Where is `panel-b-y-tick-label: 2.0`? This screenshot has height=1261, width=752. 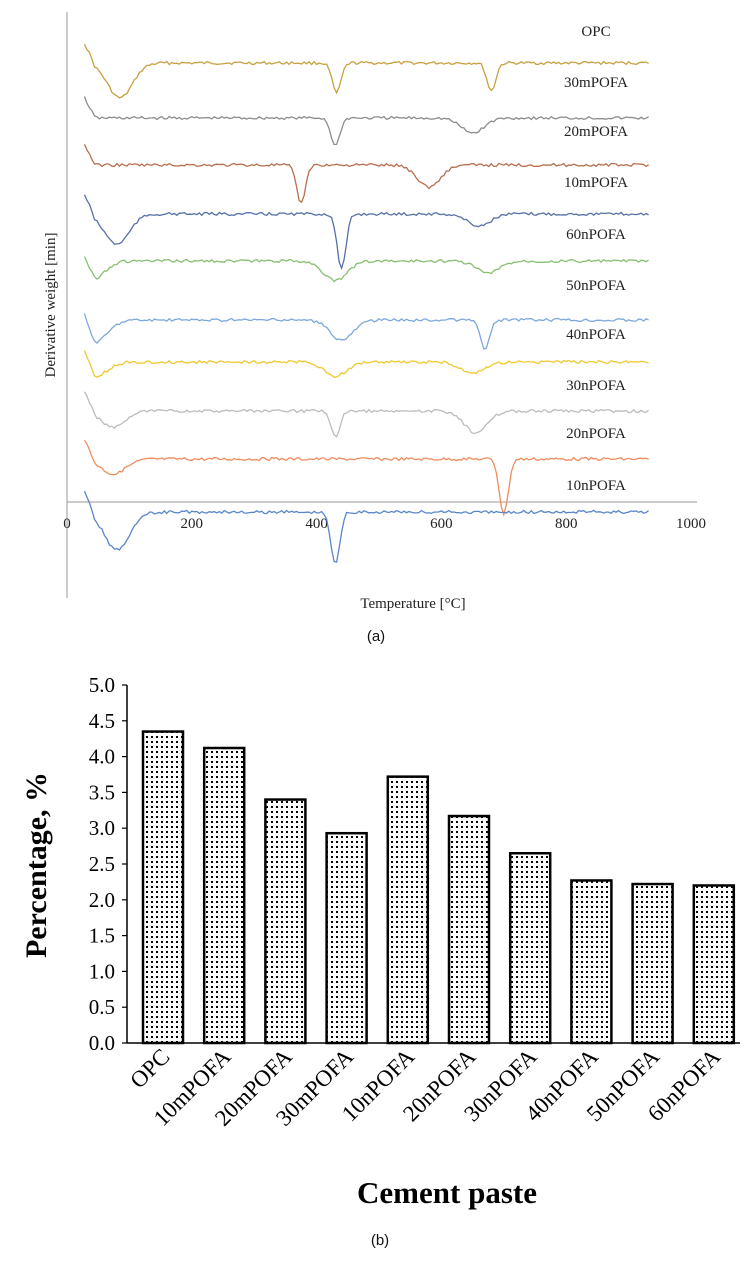
panel-b-y-tick-label: 2.0 is located at coordinates (102, 900).